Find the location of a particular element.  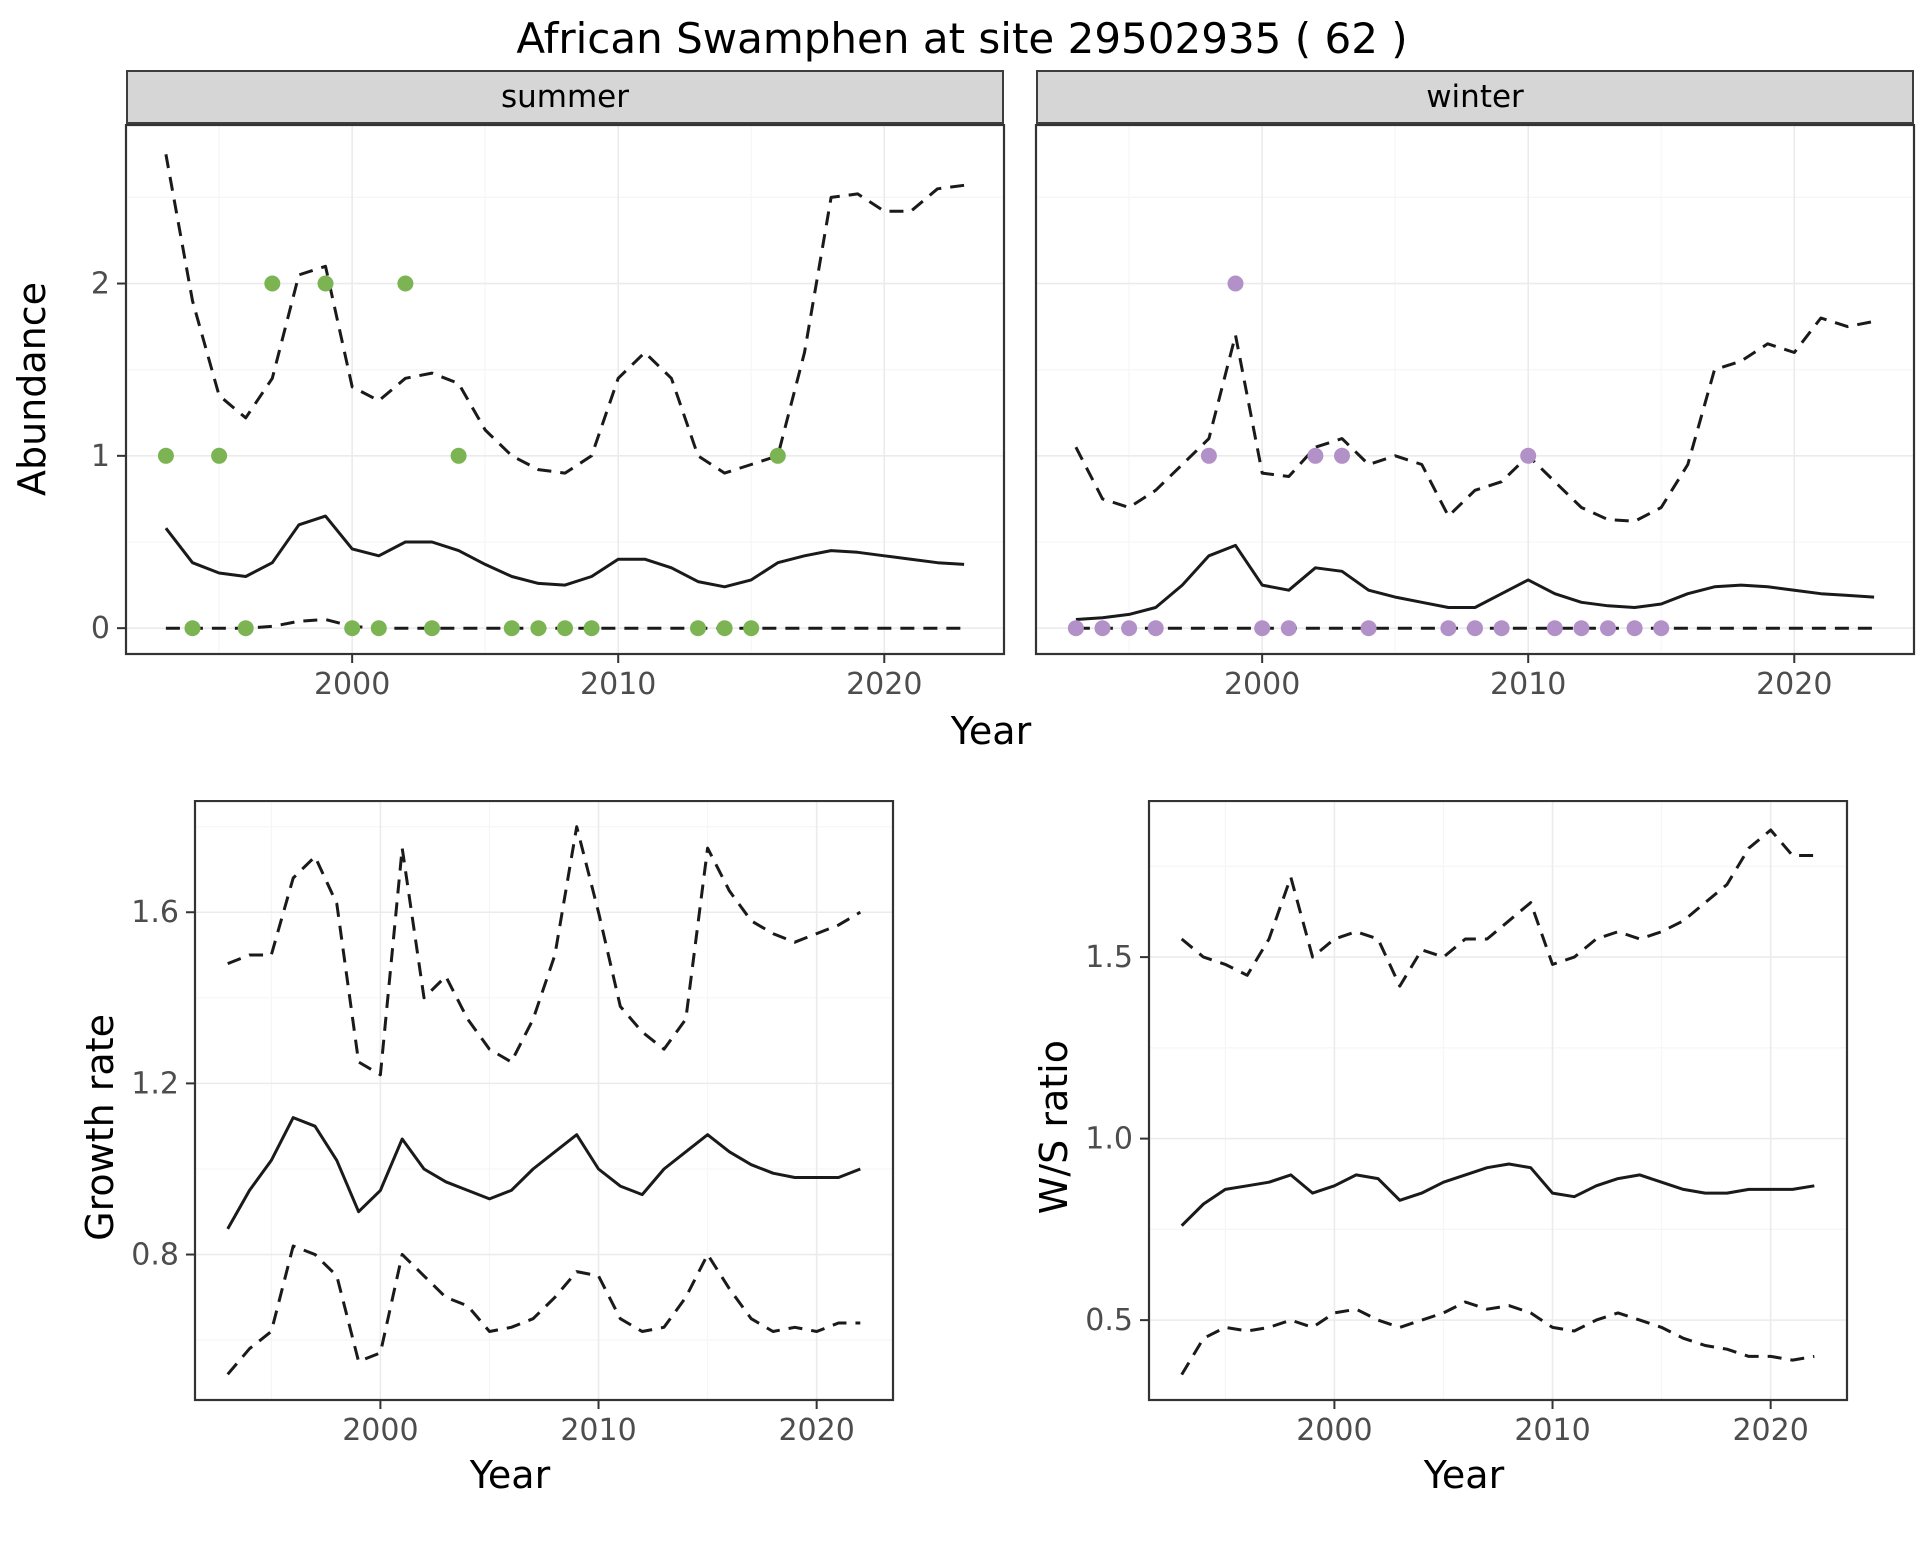

abundance-y-axis-title-text: Abundance is located at coordinates (32, 389).